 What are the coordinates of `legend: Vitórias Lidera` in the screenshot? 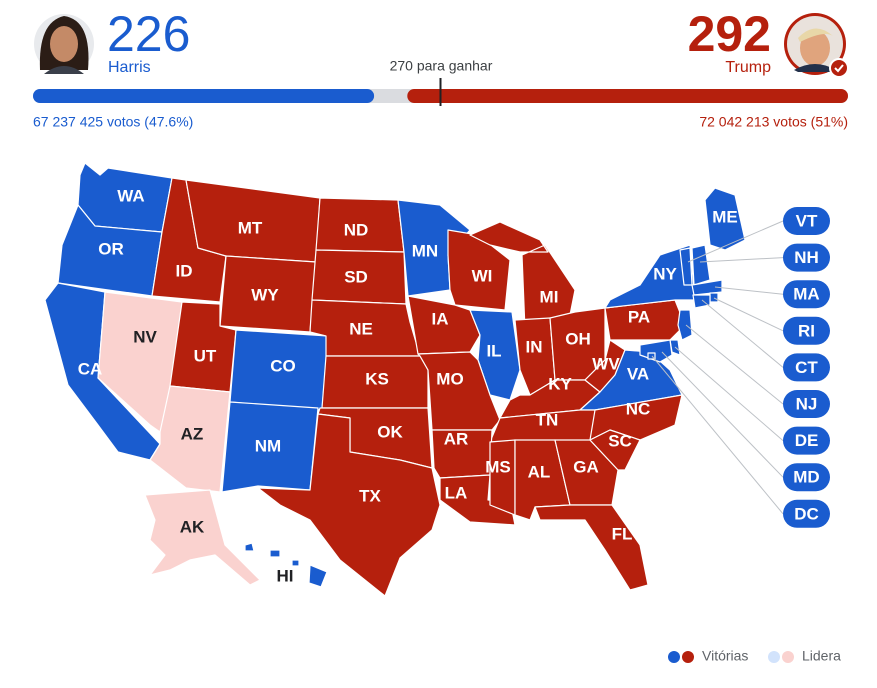 It's located at (754, 656).